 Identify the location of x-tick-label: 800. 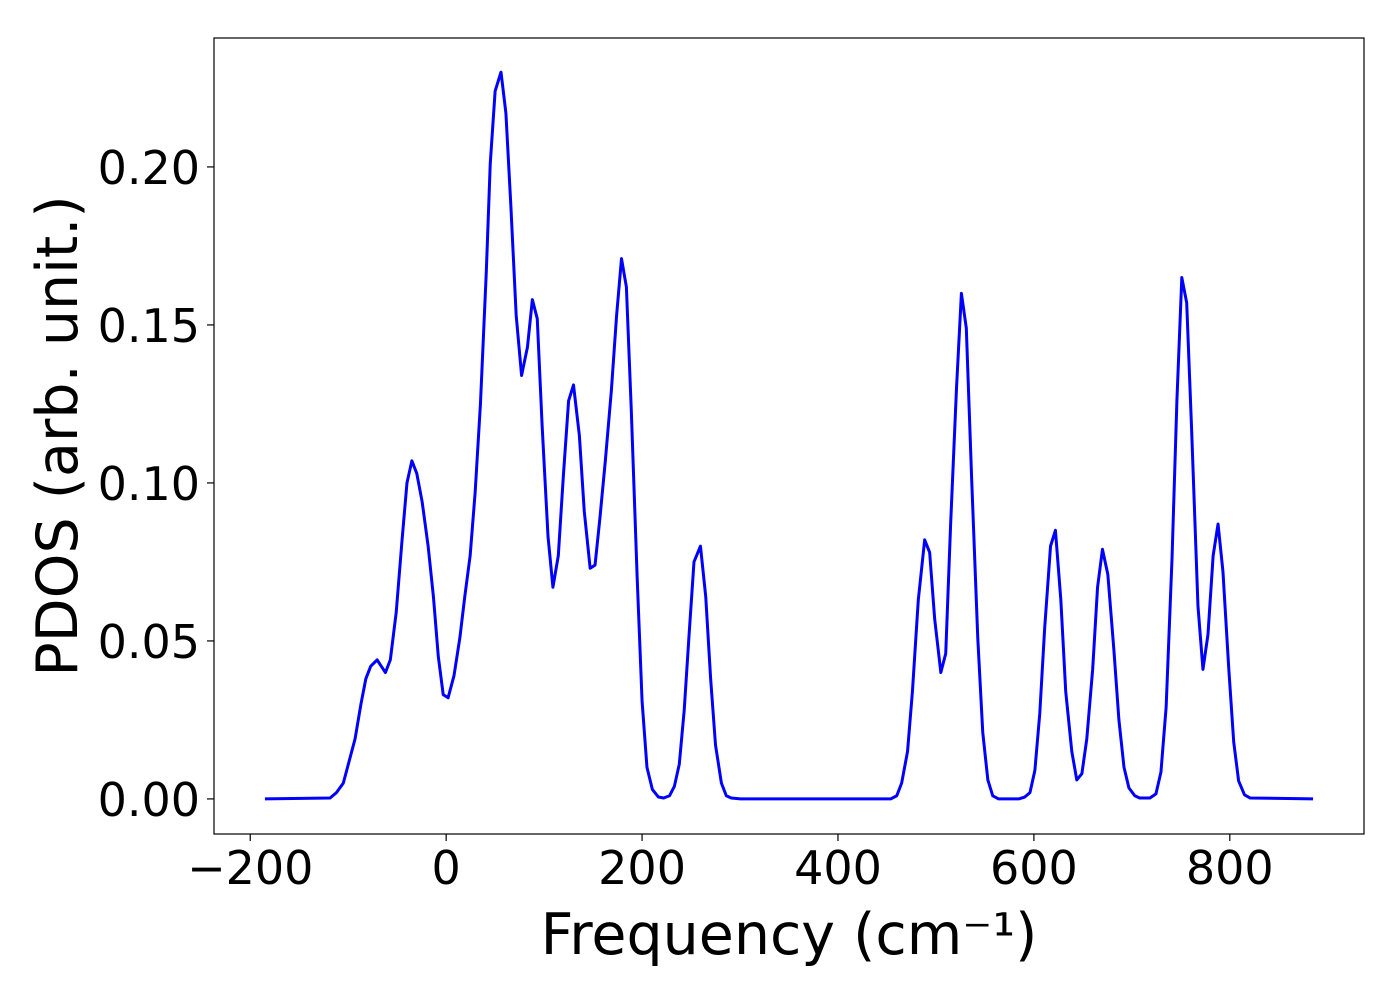
(1230, 868).